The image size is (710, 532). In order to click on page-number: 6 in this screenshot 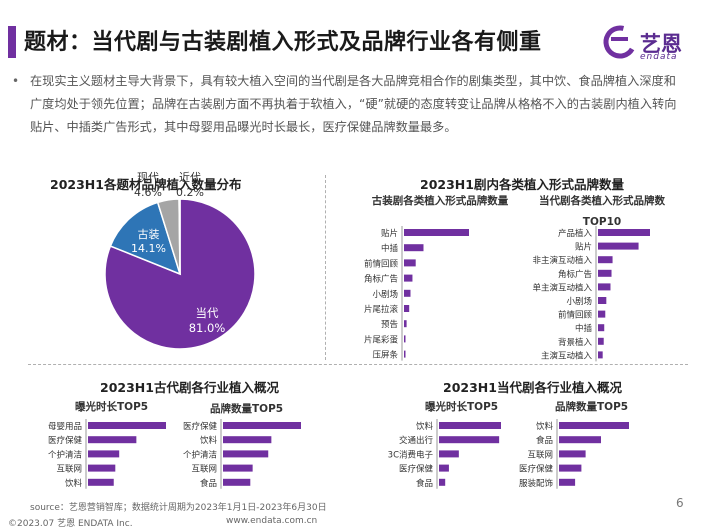, I will do `click(680, 503)`.